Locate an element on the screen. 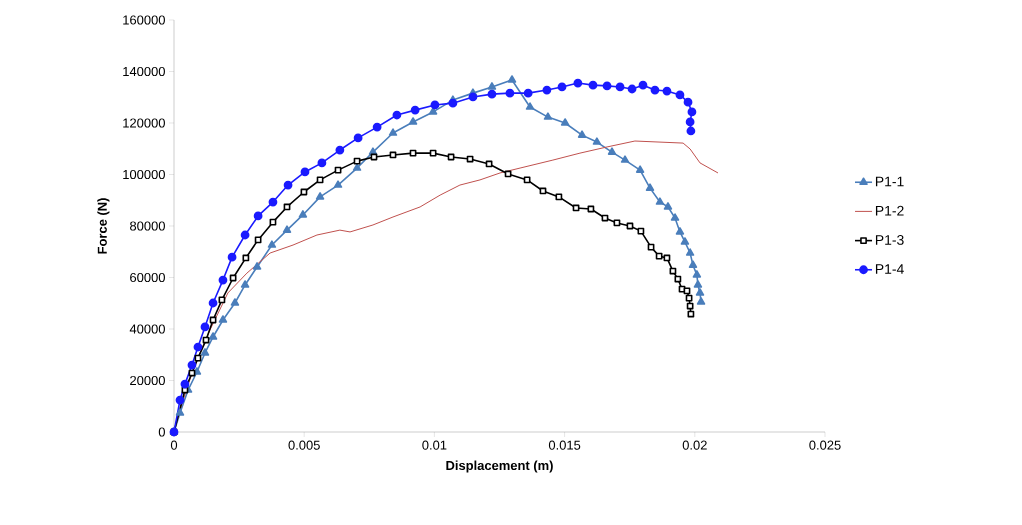  x-tick-label: 0.01 is located at coordinates (434, 445).